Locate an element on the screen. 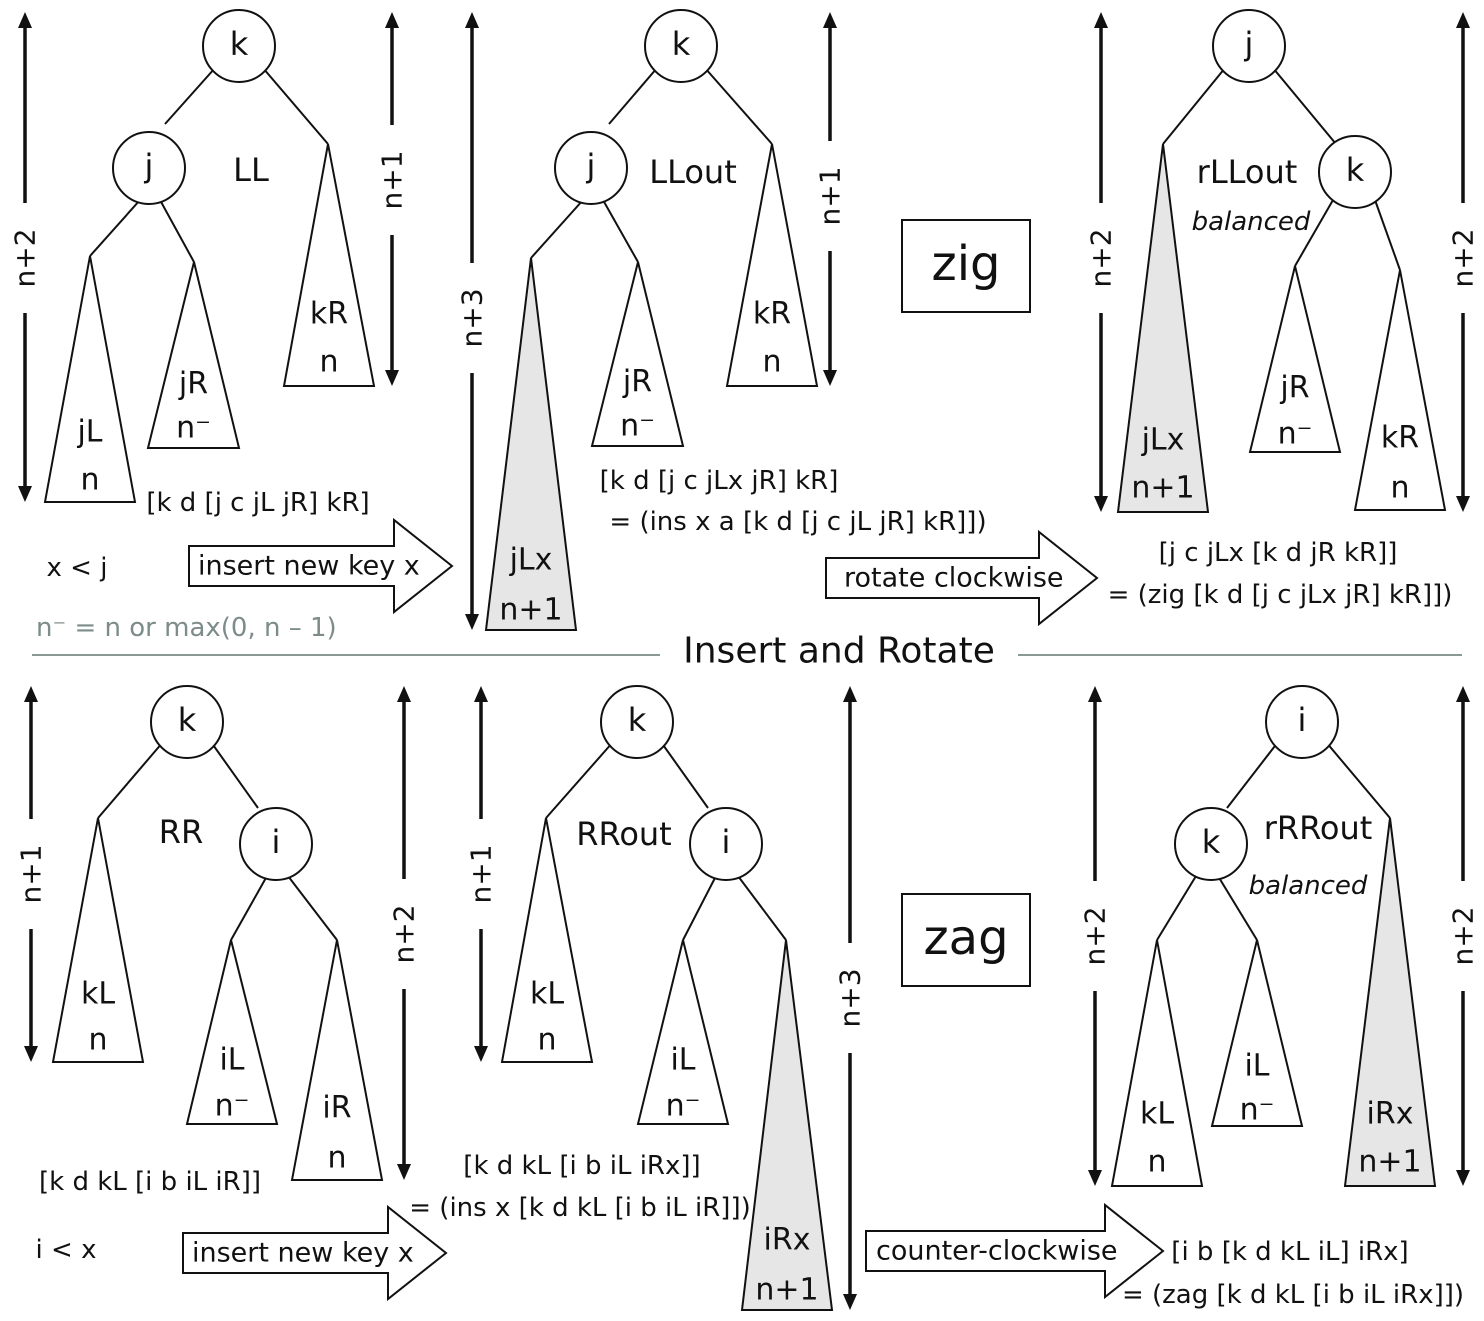 The image size is (1484, 1321). zig-p2-node-k-key: k is located at coordinates (681, 44).